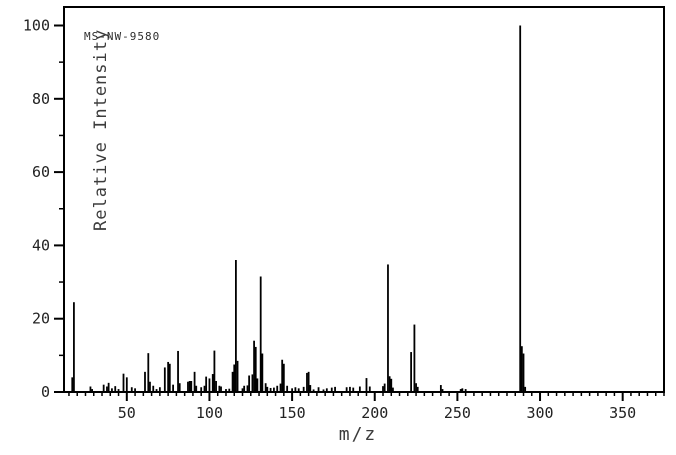  Describe the element at coordinates (41, 99) in the screenshot. I see `y-tick-label: 80` at that location.